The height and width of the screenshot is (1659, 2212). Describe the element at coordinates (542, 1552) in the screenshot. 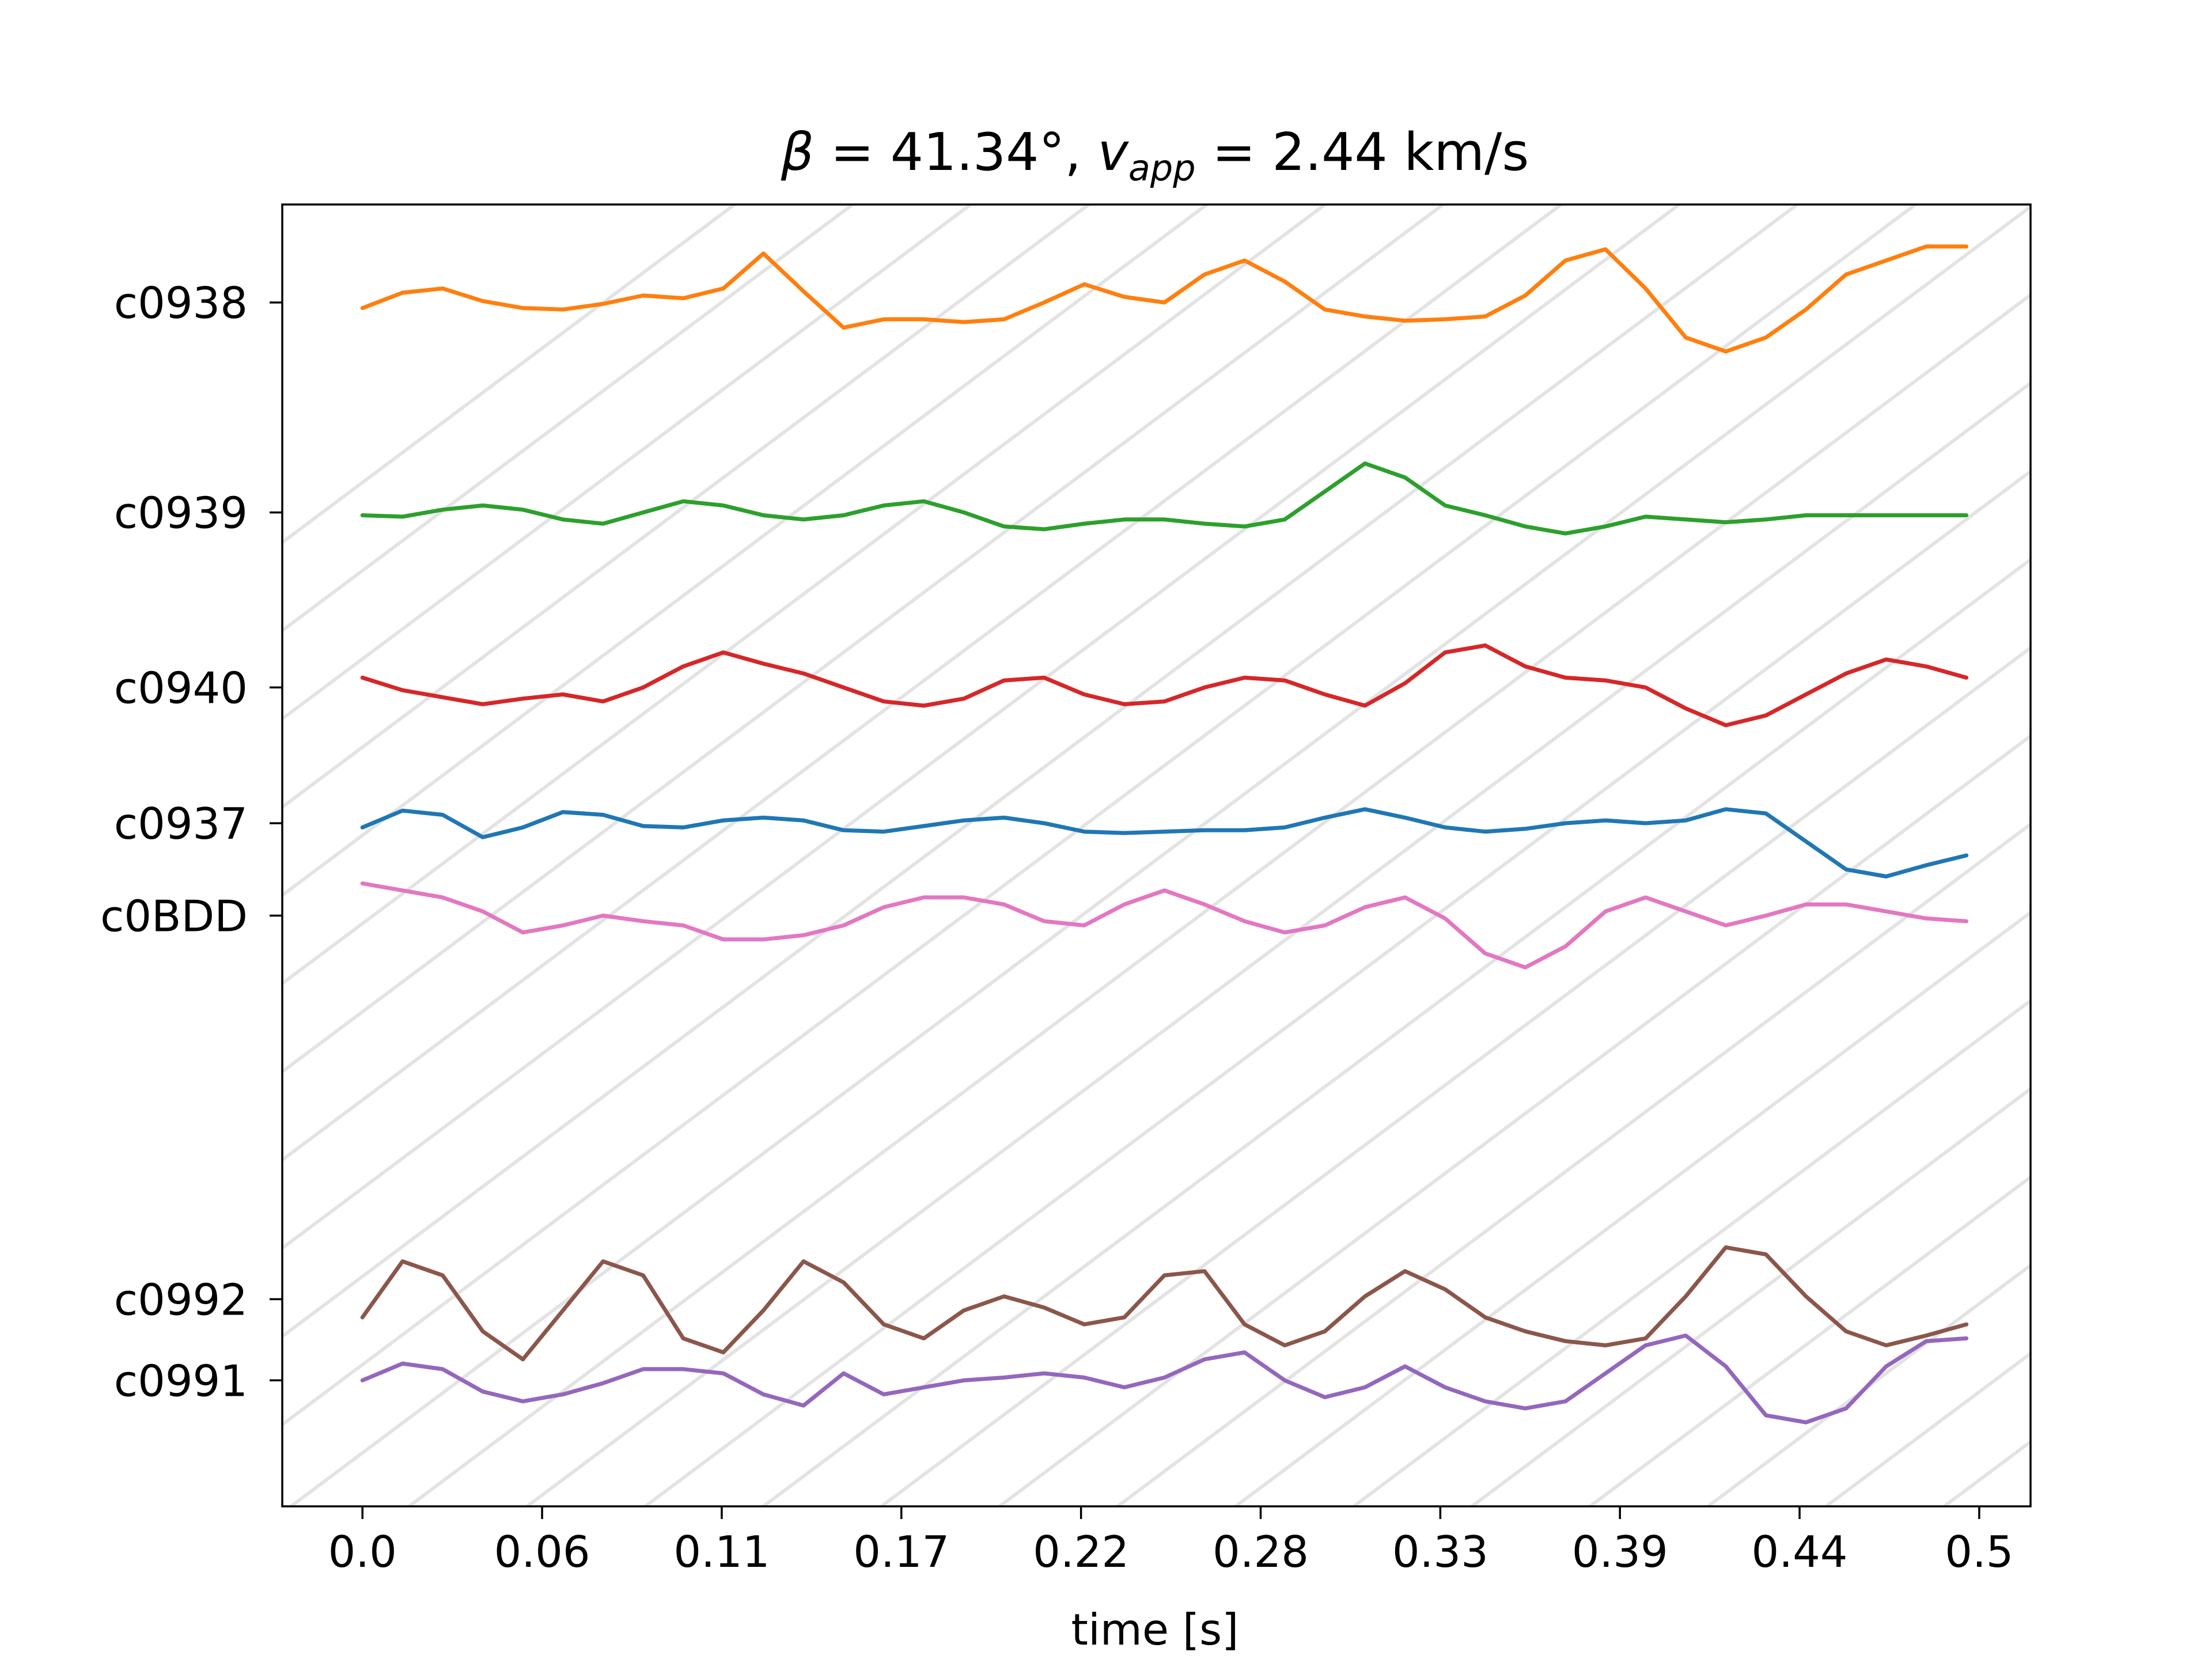

I see `x-tick-label: 0.06` at that location.